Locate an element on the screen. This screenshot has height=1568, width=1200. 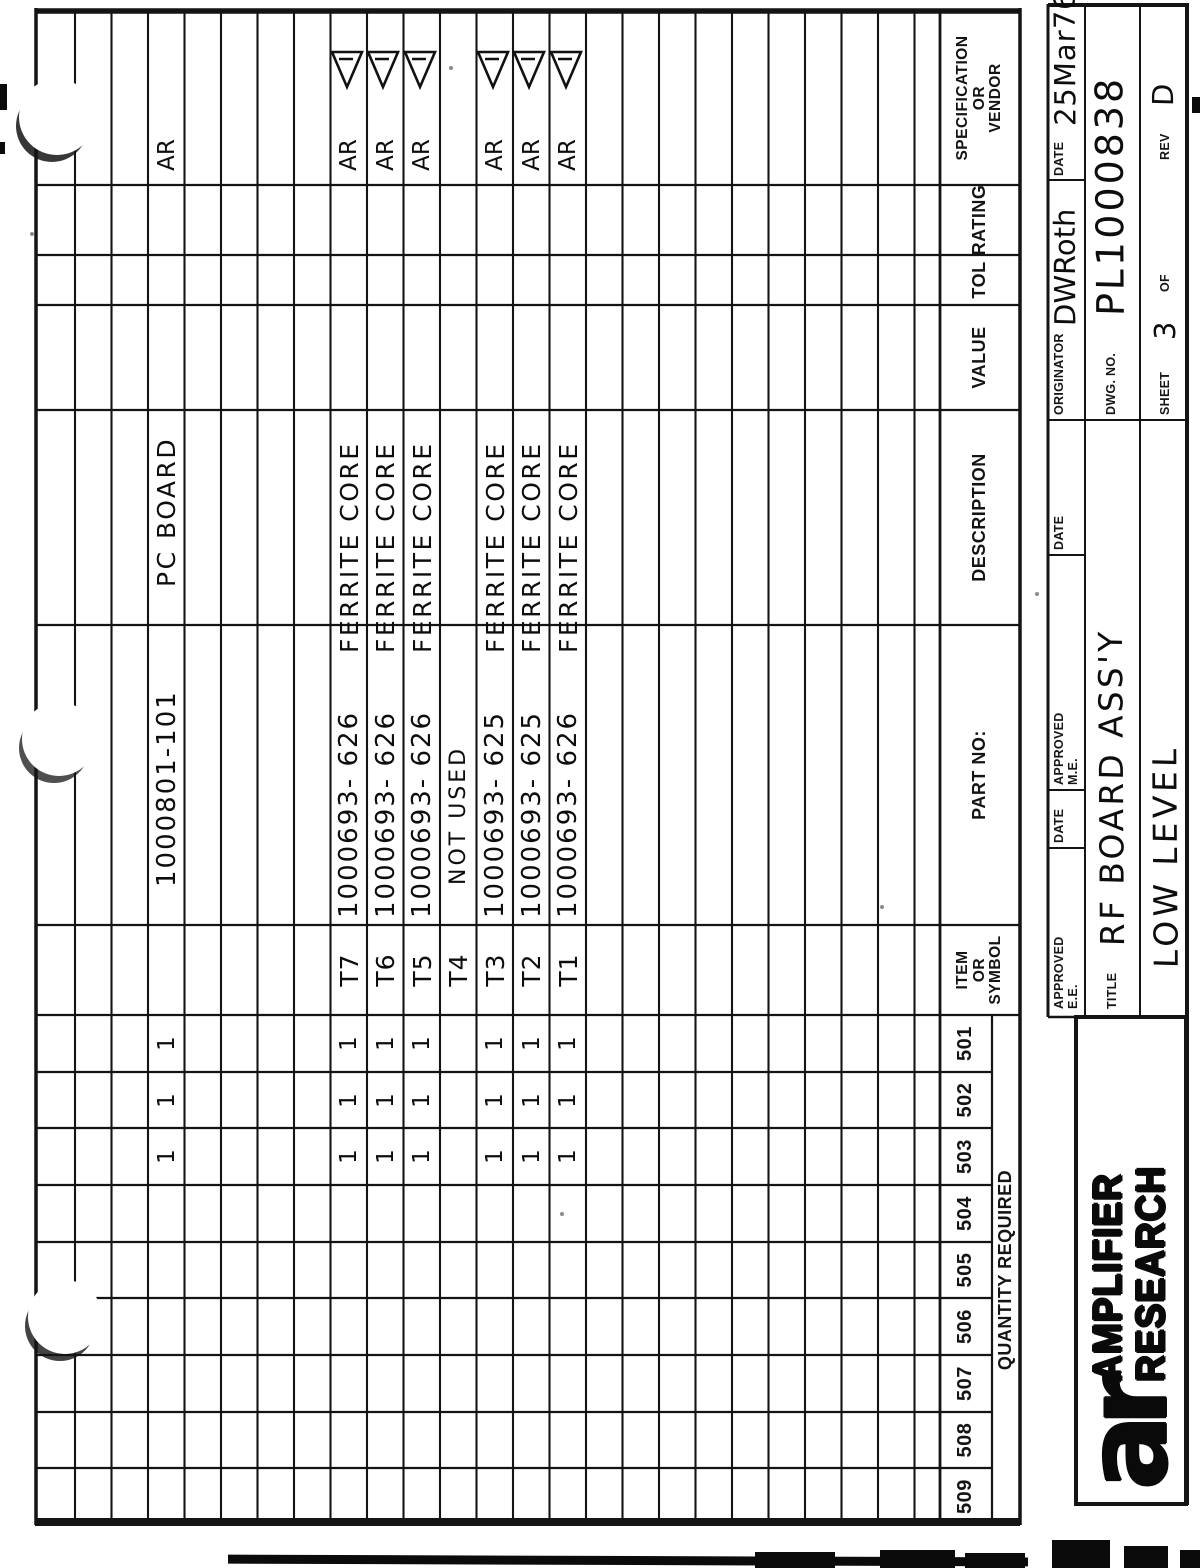
spec-header-line2: OR is located at coordinates (979, 98).